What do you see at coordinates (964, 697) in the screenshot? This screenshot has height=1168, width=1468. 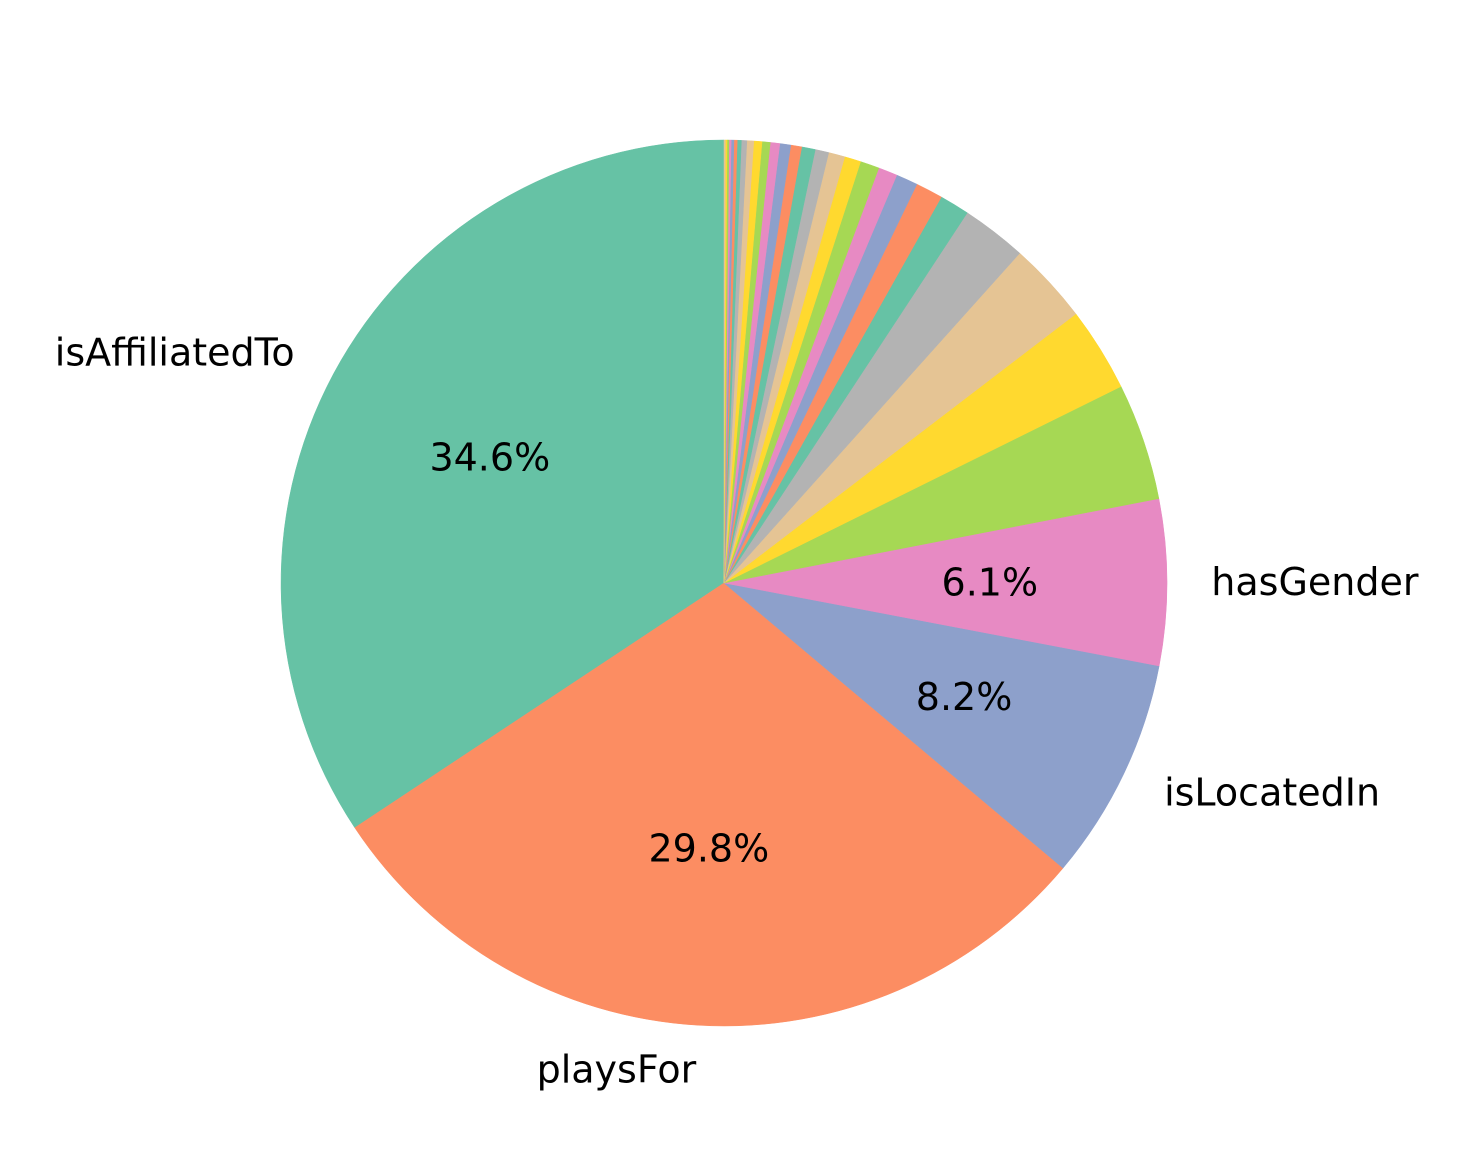 I see `slice-percent-label: 8.2%` at bounding box center [964, 697].